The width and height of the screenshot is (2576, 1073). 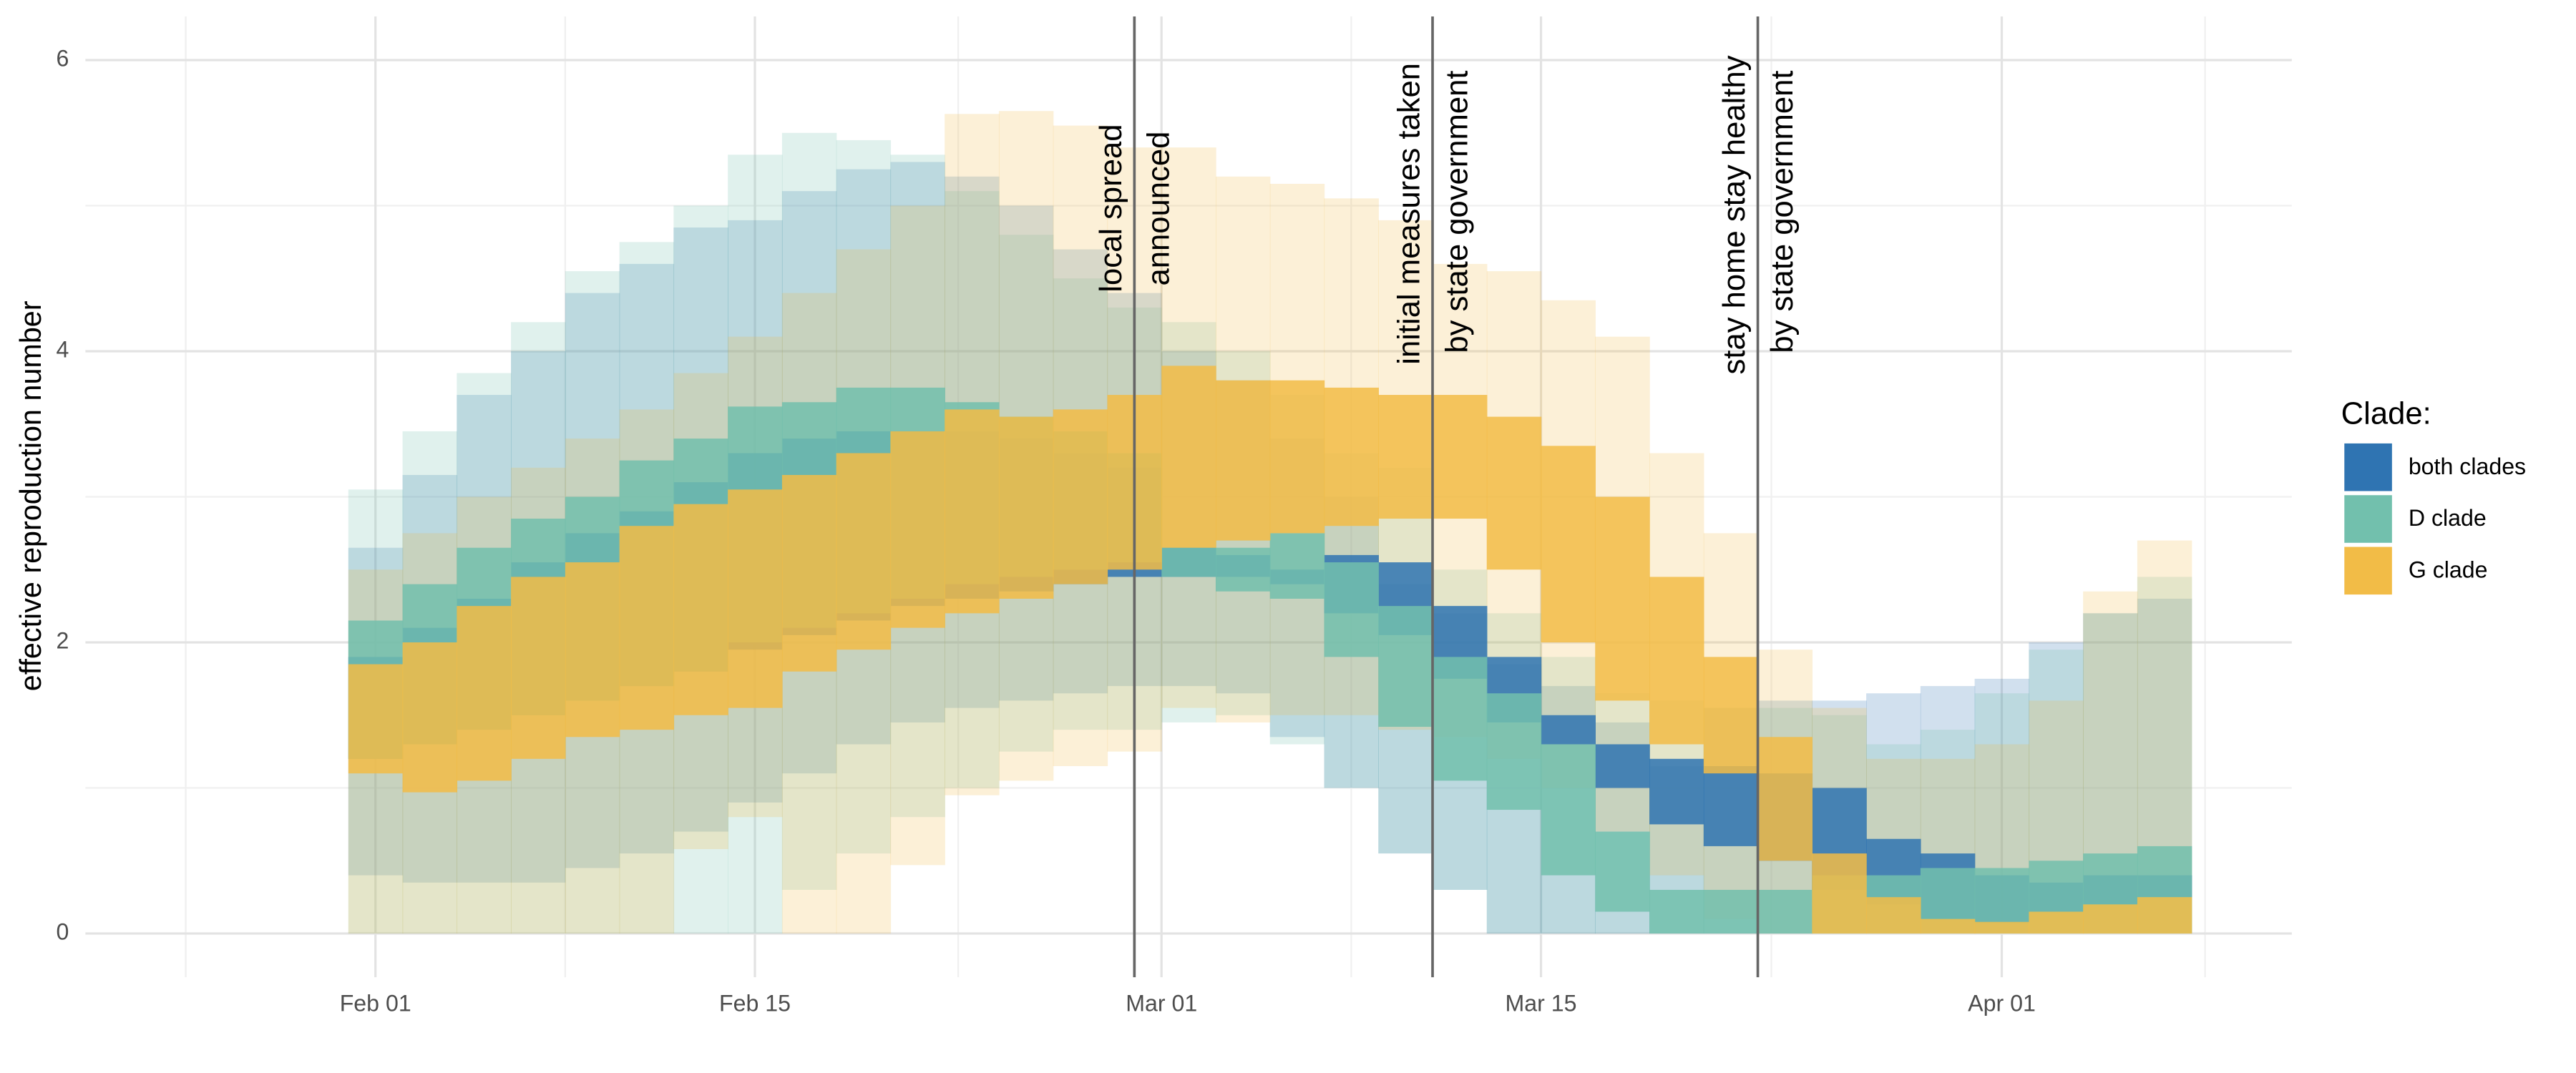 I want to click on y-axis-label: effective reproduction number, so click(x=30, y=496).